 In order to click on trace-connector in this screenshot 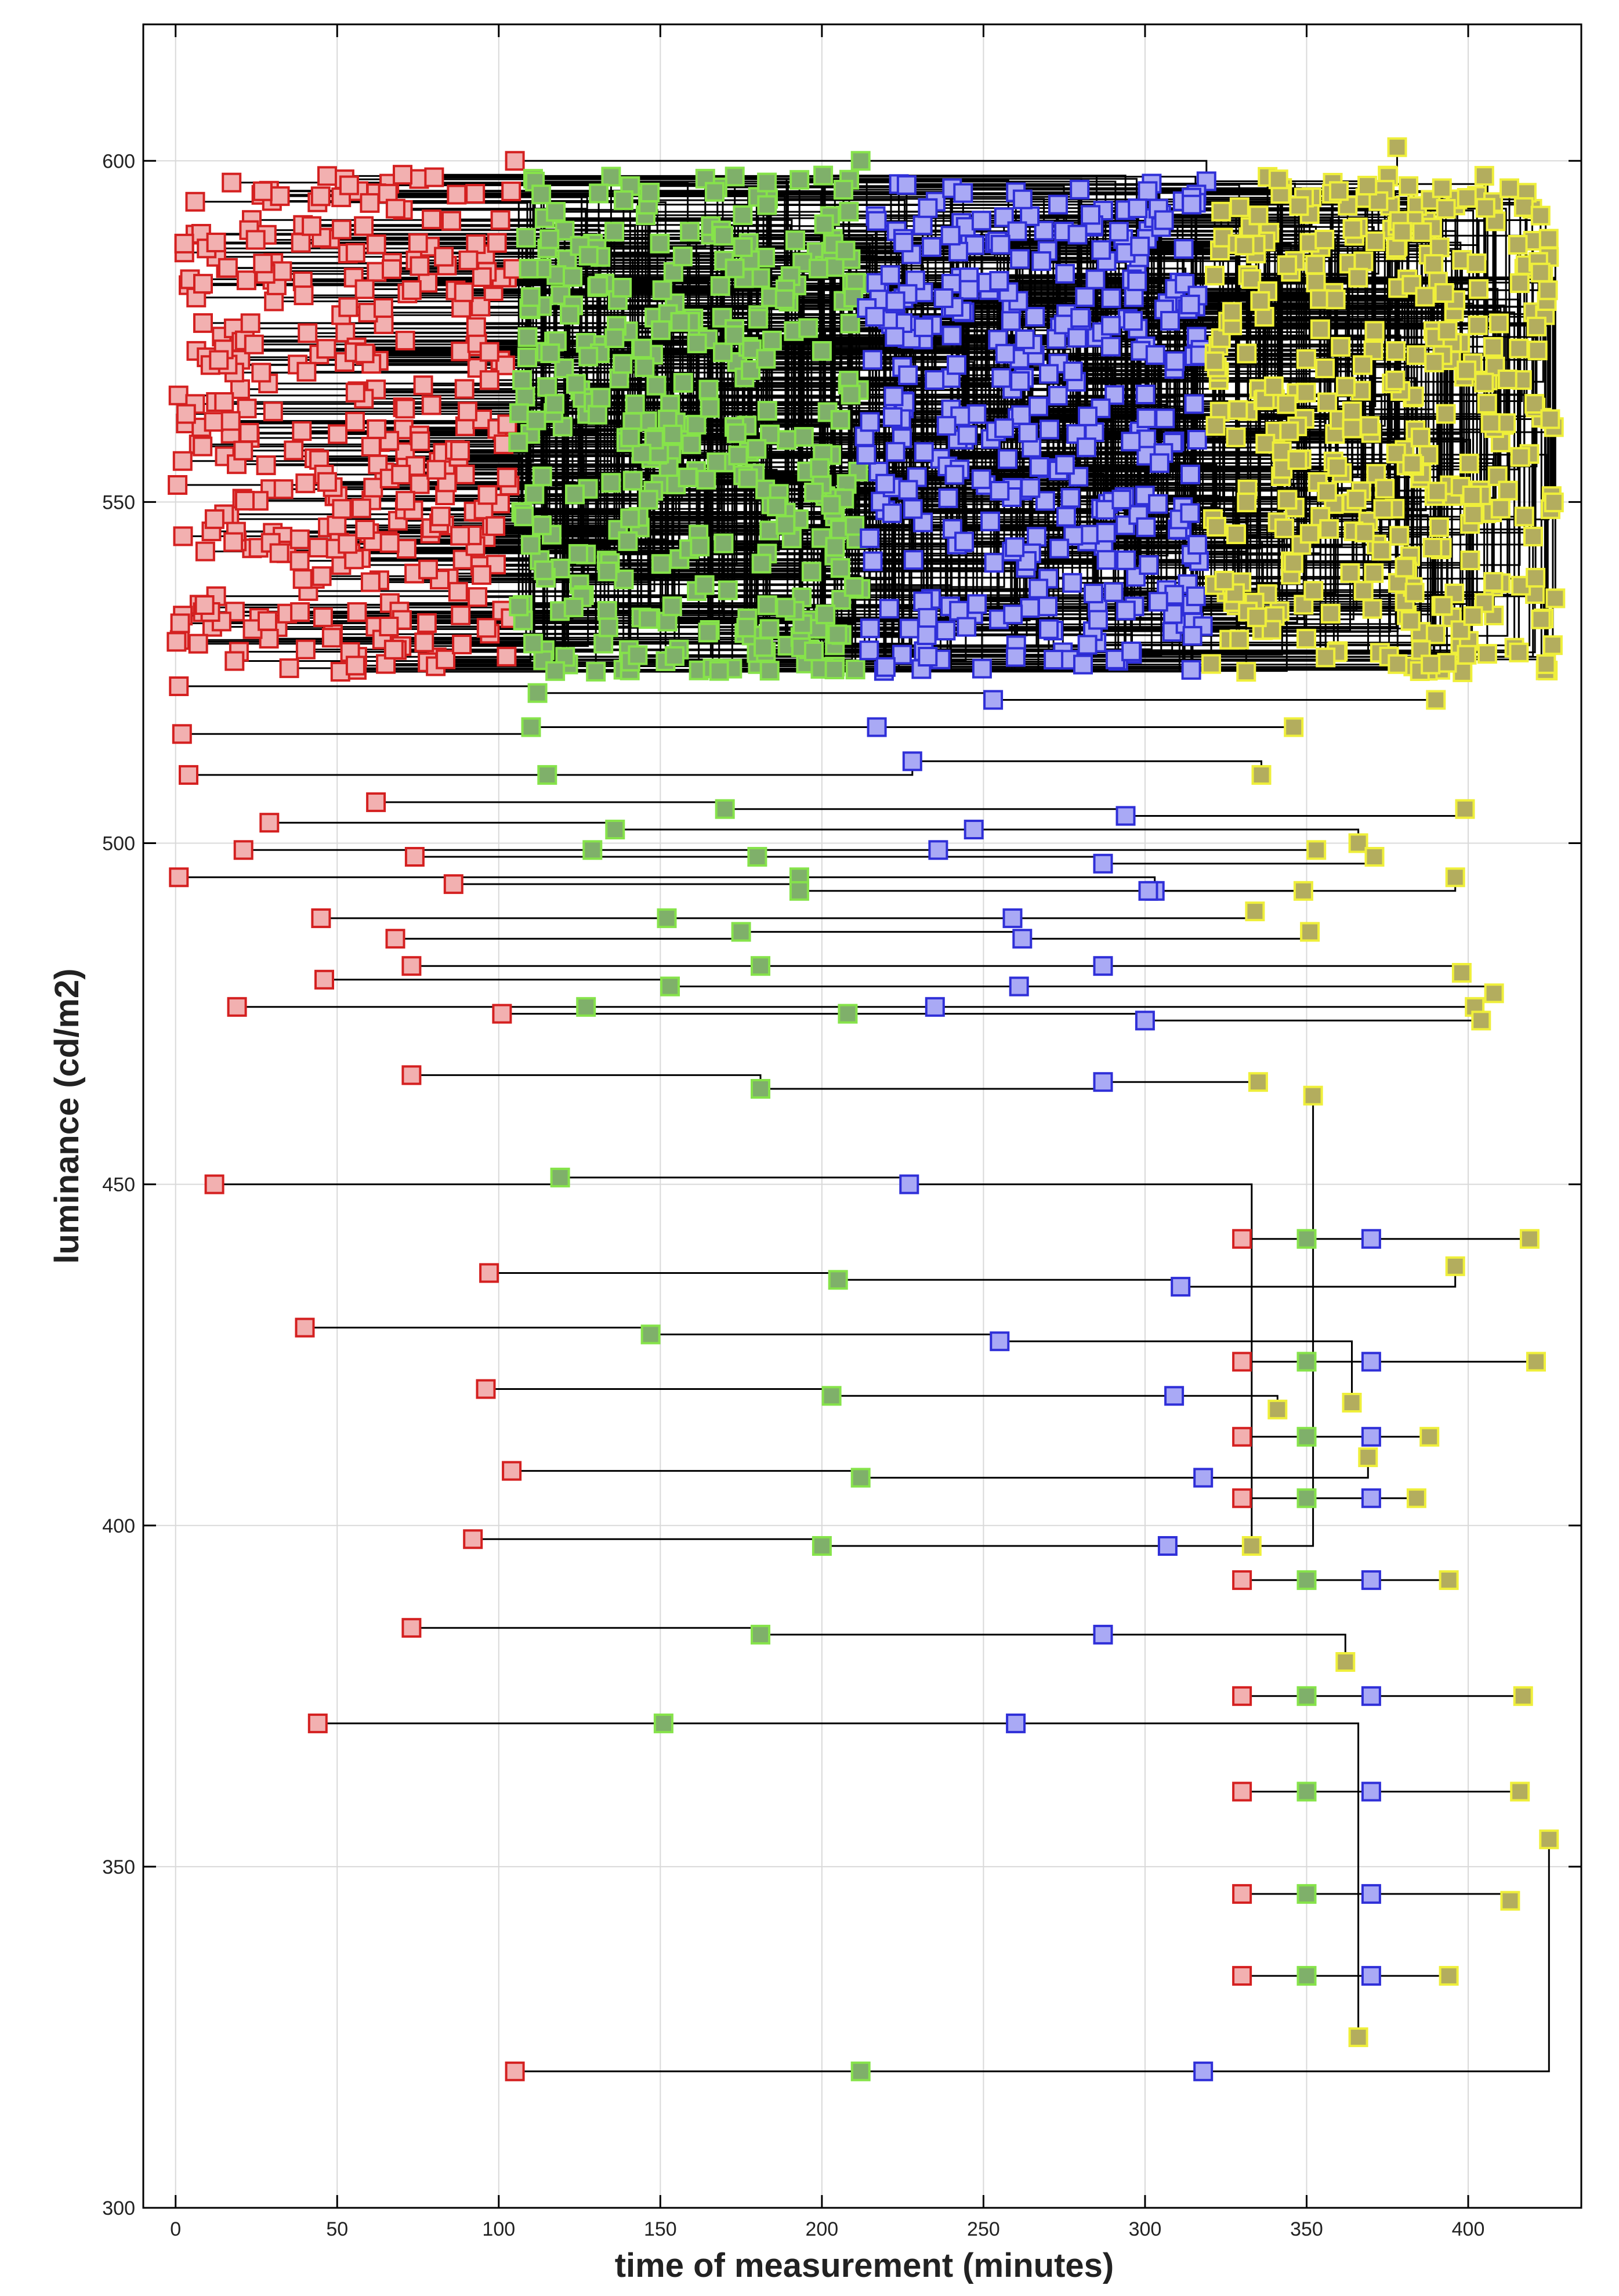, I will do `click(832, 327)`.